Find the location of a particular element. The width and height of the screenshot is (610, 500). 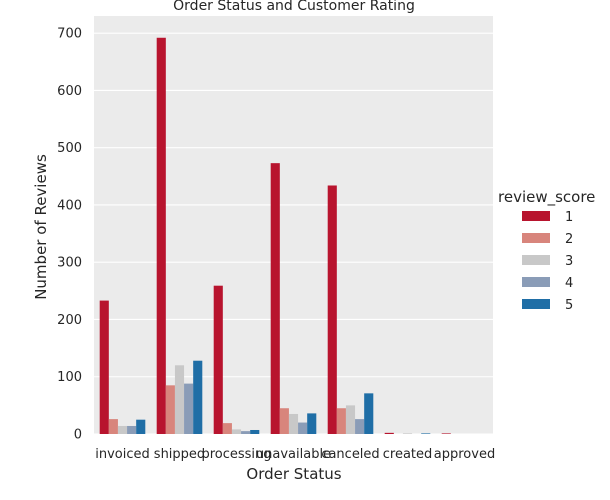

y-tick-label: 200 is located at coordinates (69, 320).